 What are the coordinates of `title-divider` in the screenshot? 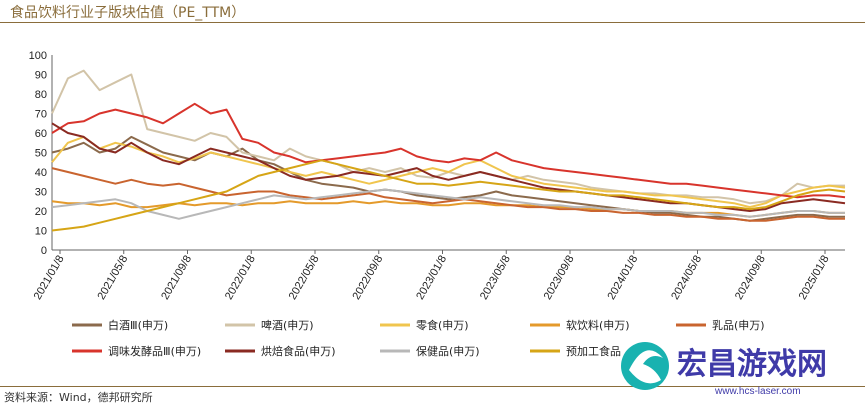 It's located at (432, 22).